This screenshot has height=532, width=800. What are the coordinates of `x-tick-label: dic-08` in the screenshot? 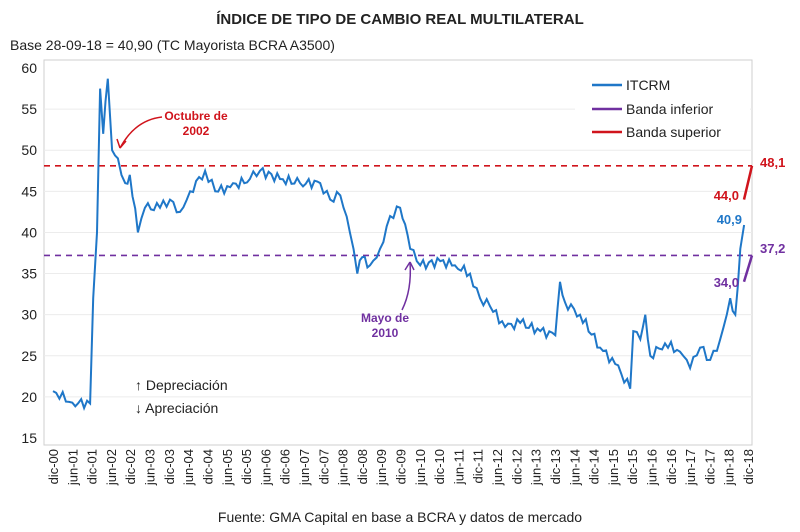 It's located at (362, 466).